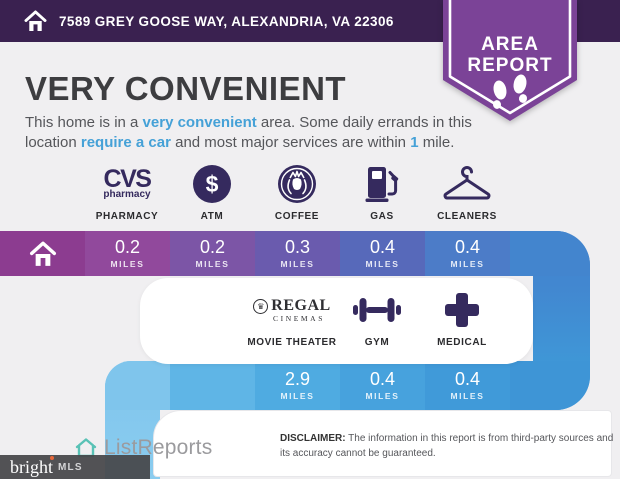 The image size is (620, 479). What do you see at coordinates (377, 342) in the screenshot?
I see `amenity-label: GYM` at bounding box center [377, 342].